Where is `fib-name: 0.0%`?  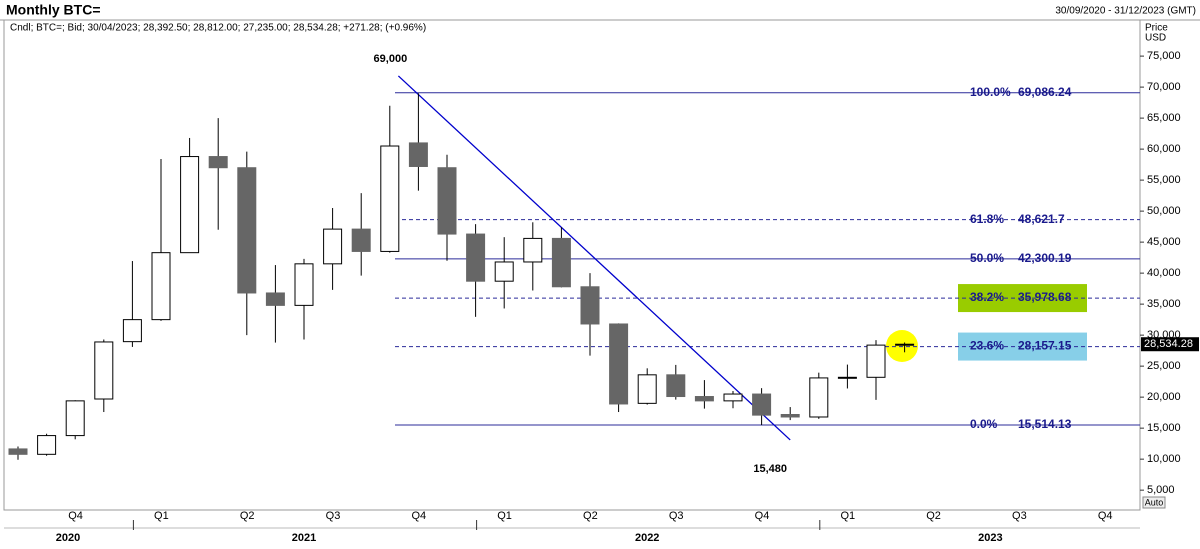 fib-name: 0.0% is located at coordinates (984, 424).